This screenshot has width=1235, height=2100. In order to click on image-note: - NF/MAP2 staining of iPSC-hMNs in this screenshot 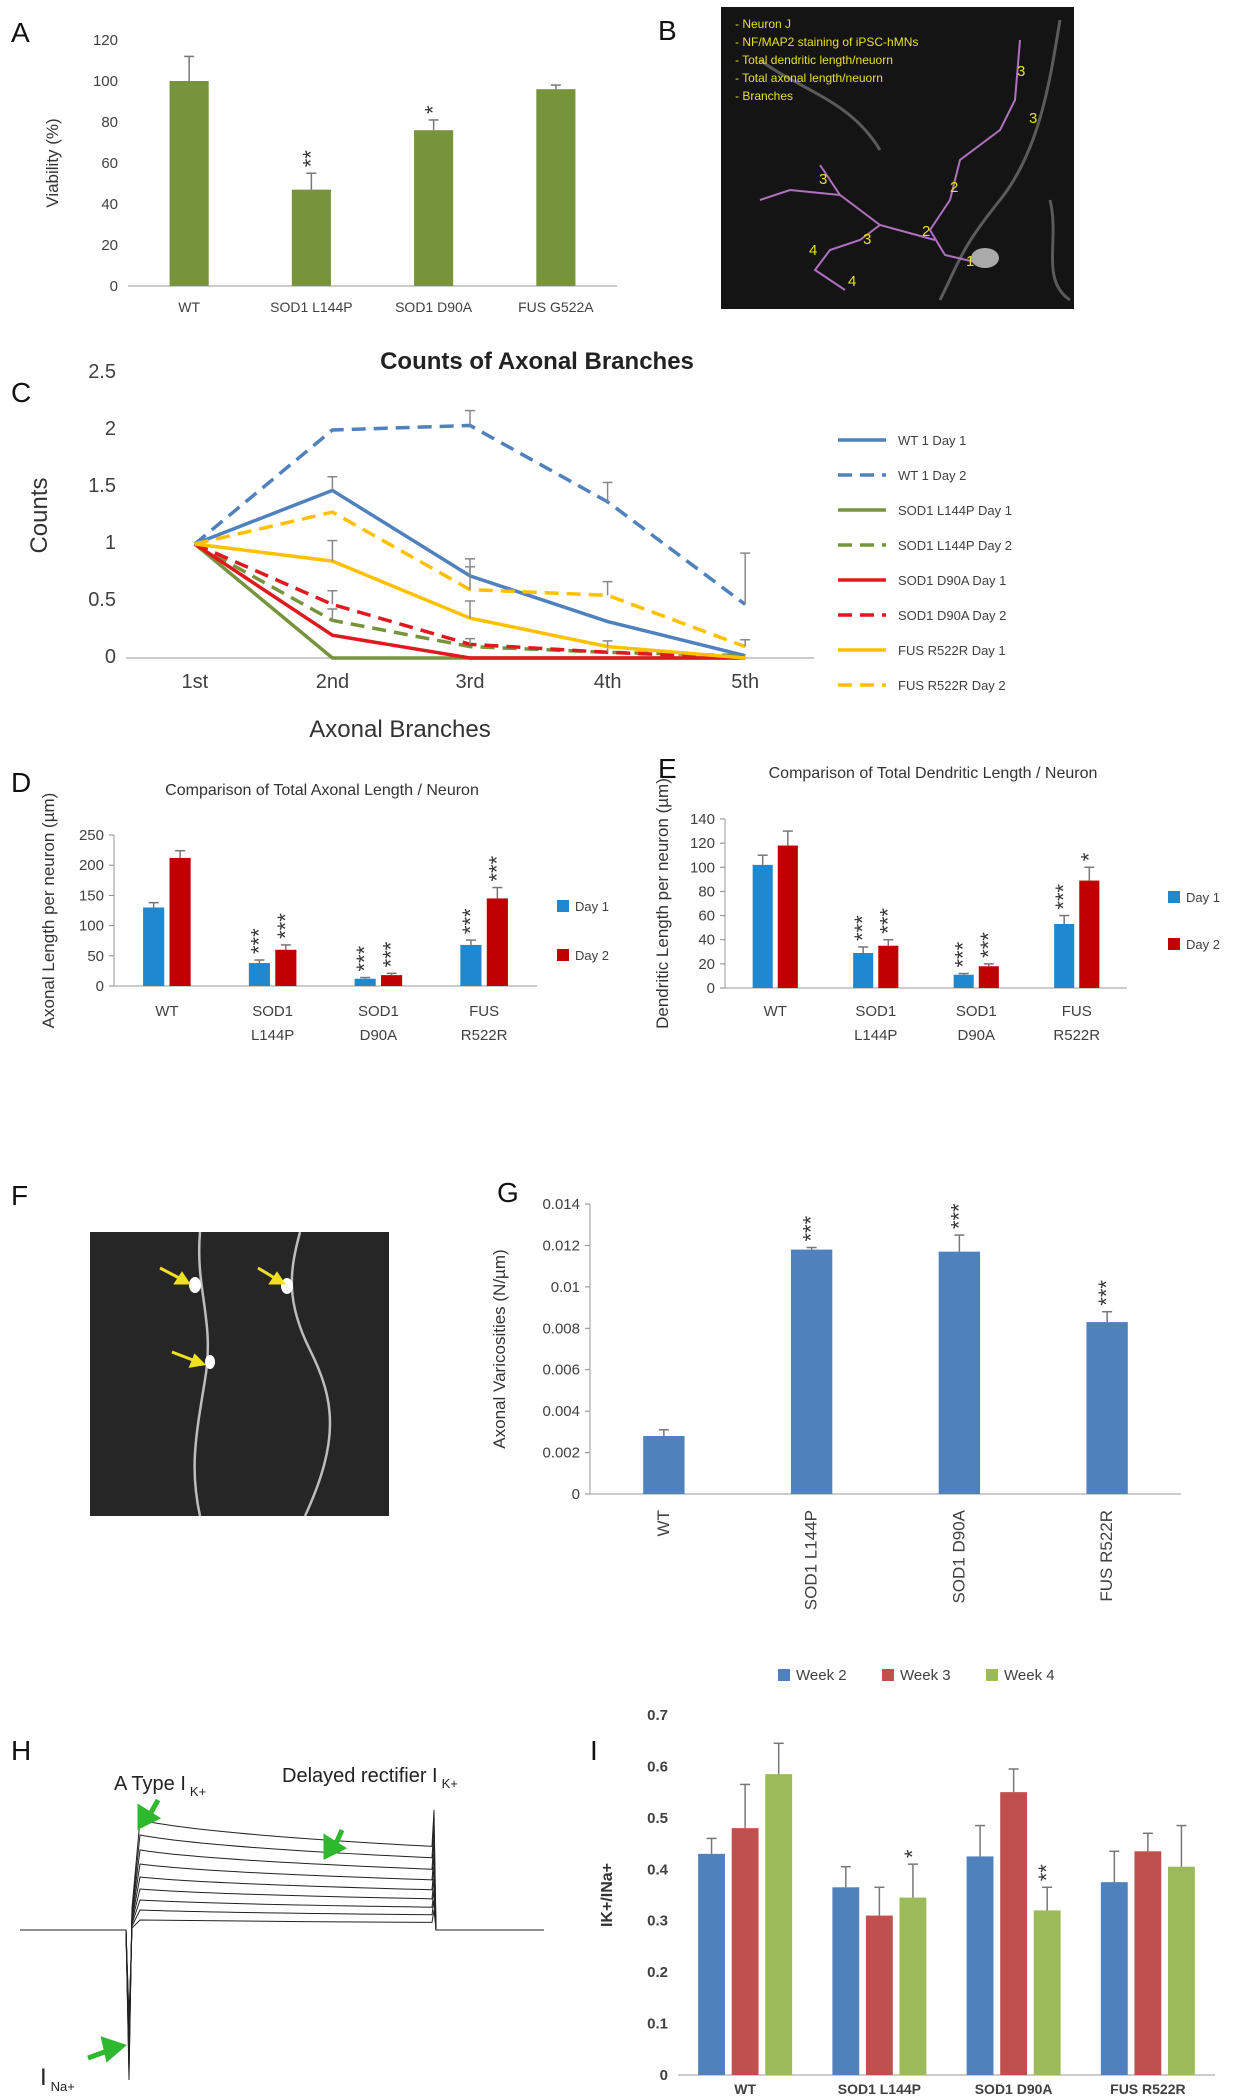, I will do `click(826, 42)`.